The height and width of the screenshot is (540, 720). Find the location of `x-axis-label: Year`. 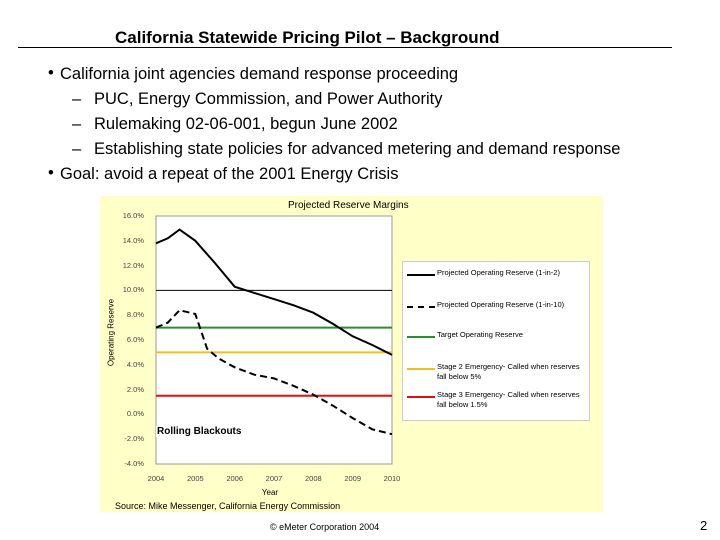

x-axis-label: Year is located at coordinates (270, 492).